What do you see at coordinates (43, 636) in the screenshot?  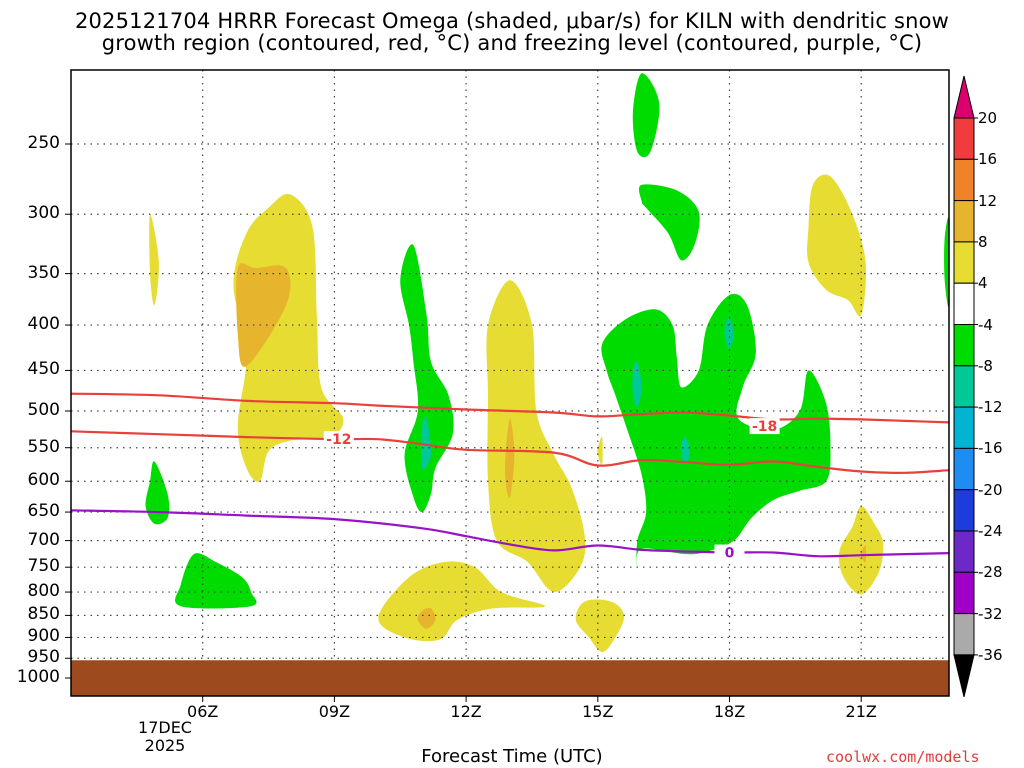 I see `y-tick-label: 900` at bounding box center [43, 636].